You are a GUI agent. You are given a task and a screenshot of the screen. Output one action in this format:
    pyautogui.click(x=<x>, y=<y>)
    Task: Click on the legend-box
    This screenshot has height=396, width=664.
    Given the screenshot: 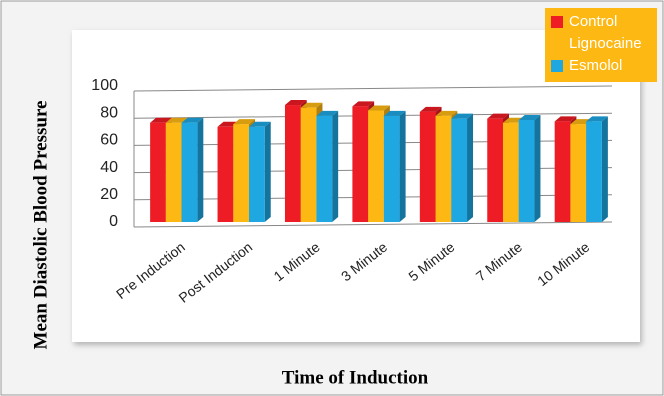 What is the action you would take?
    pyautogui.click(x=601, y=45)
    